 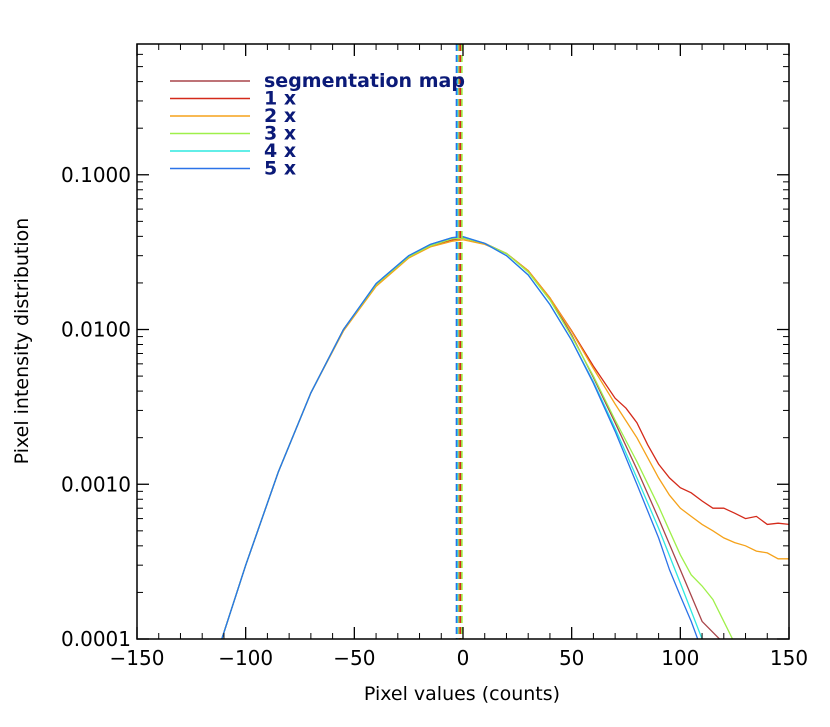 What do you see at coordinates (22, 341) in the screenshot?
I see `y-axis-title: Pixel intensity distribution` at bounding box center [22, 341].